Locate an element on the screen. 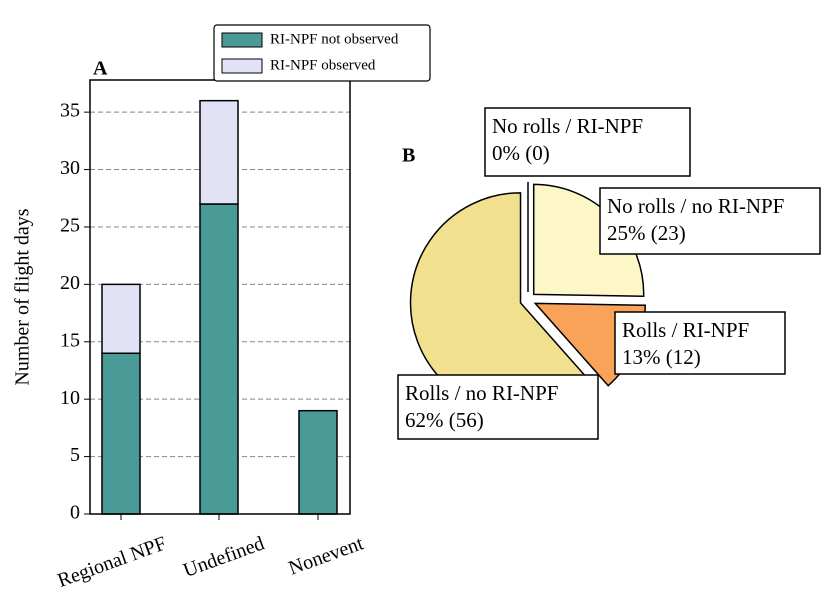 Image resolution: width=830 pixels, height=605 pixels. panel-label: A is located at coordinates (100, 69).